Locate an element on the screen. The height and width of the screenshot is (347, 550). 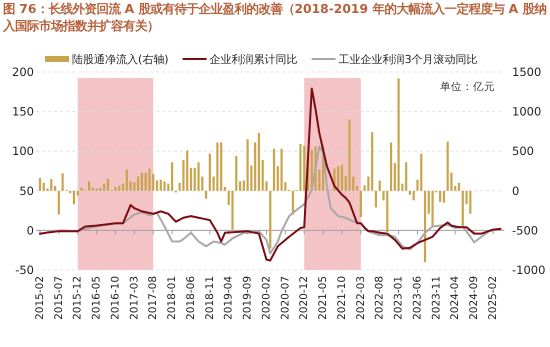
x-tick-label: 2023-11 is located at coordinates (436, 298).